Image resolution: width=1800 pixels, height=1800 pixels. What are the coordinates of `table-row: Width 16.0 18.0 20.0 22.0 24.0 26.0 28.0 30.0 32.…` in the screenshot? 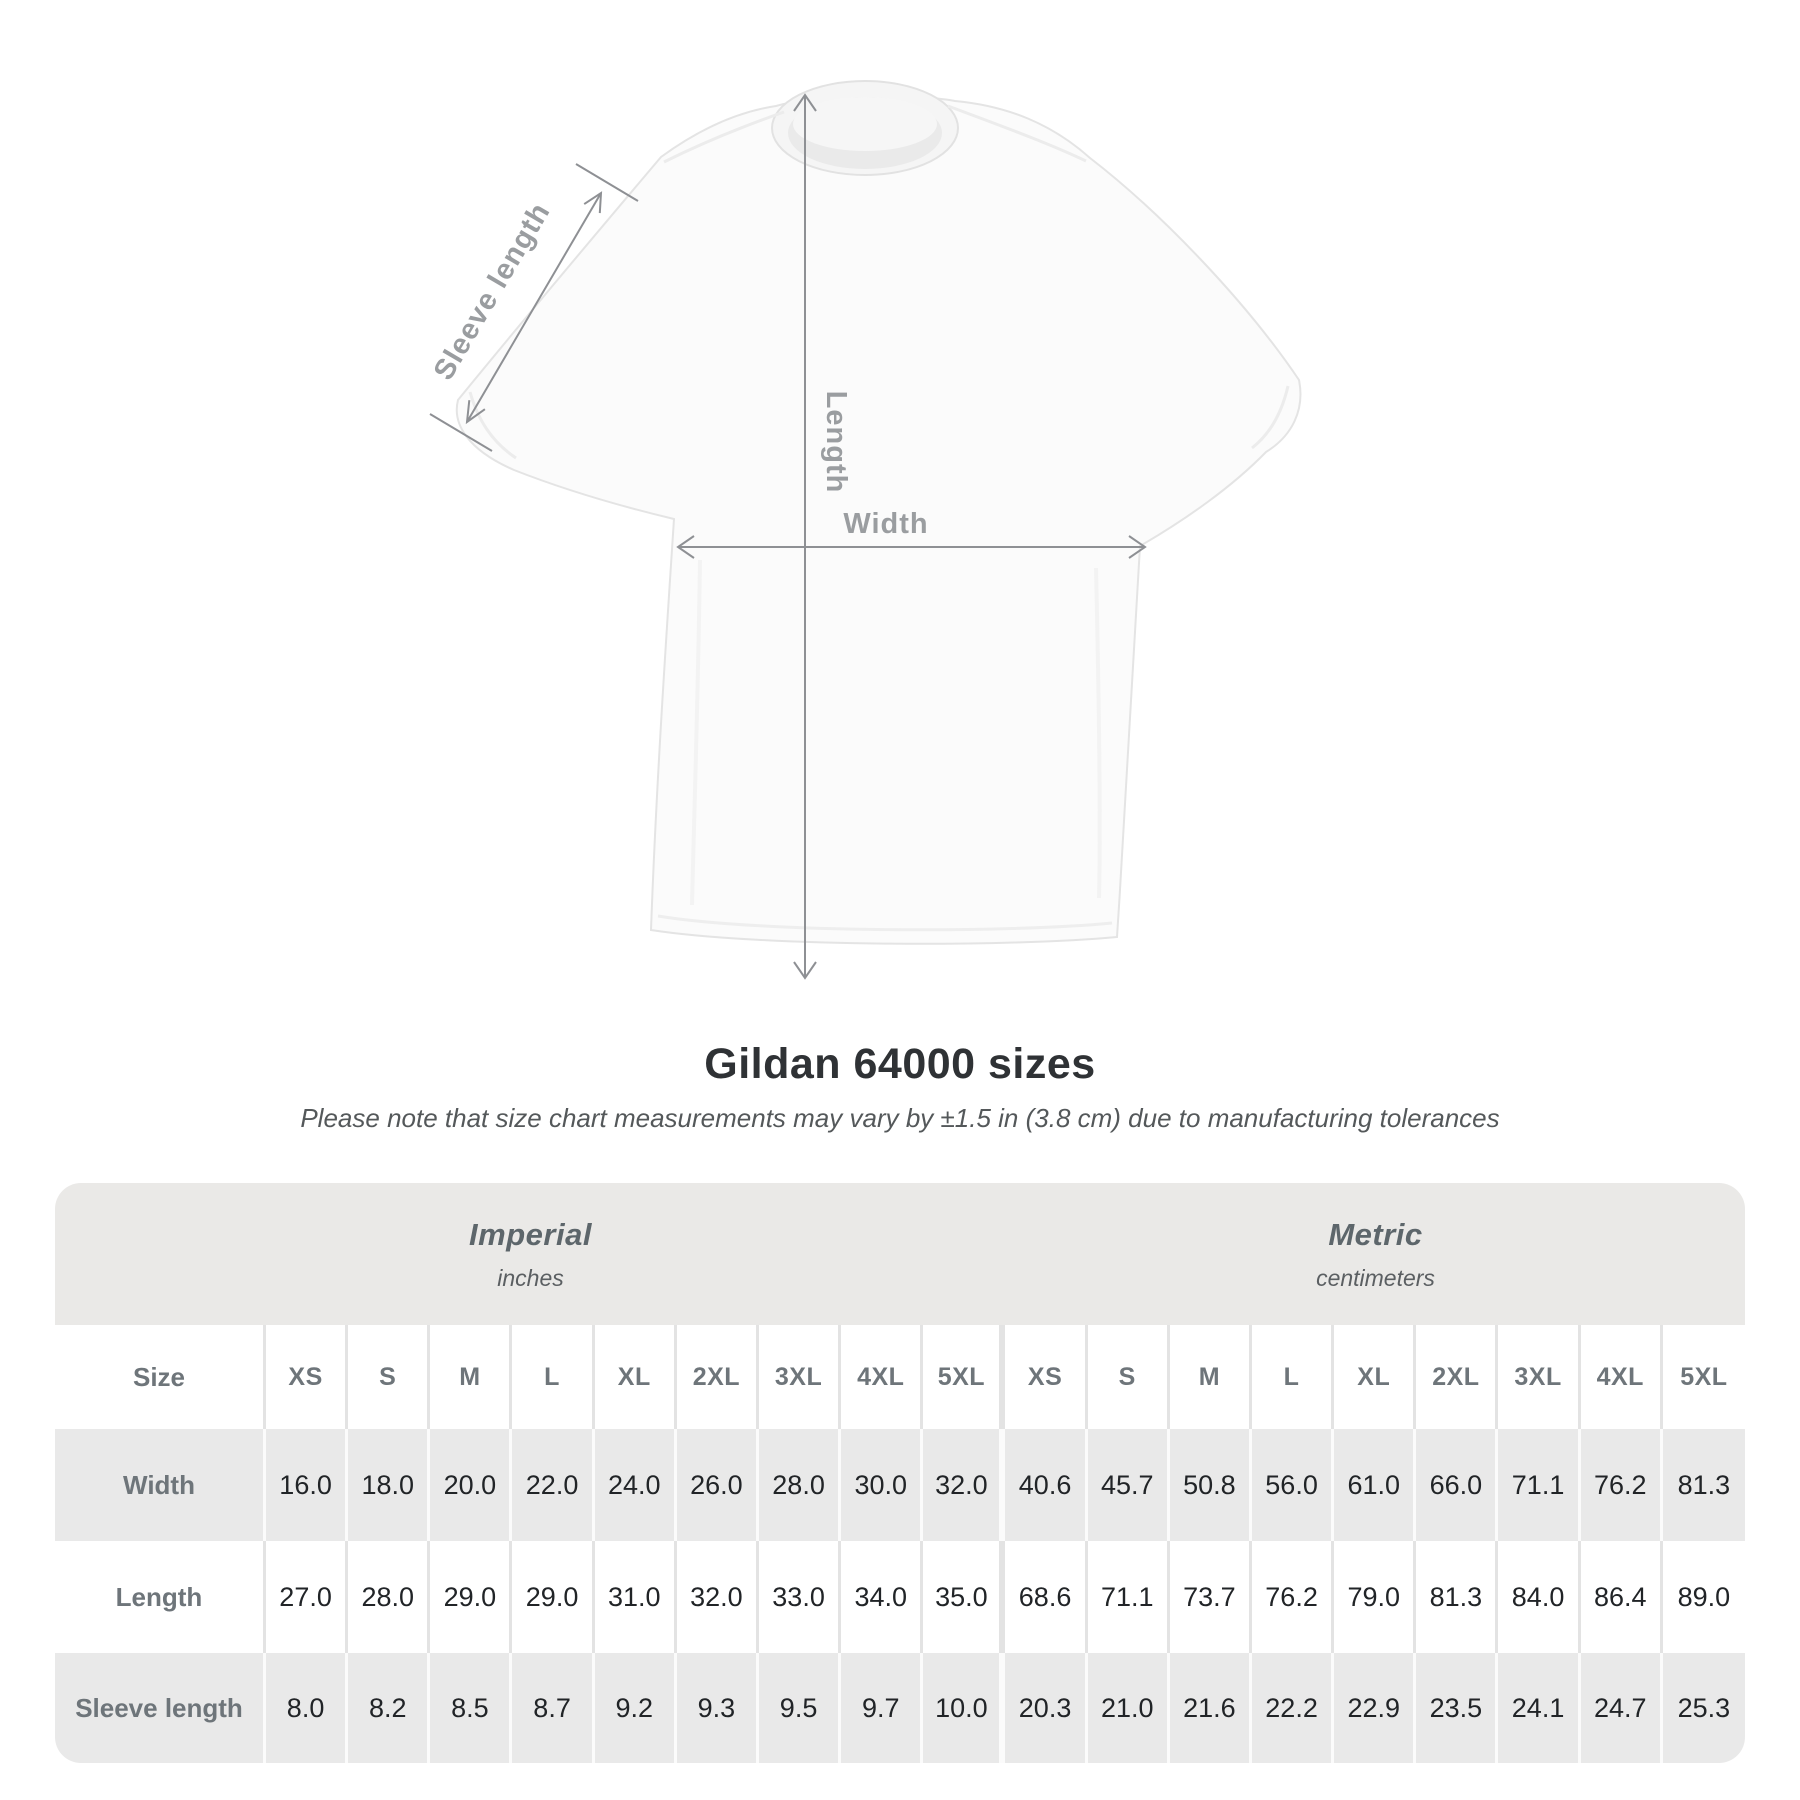 It's located at (900, 1485).